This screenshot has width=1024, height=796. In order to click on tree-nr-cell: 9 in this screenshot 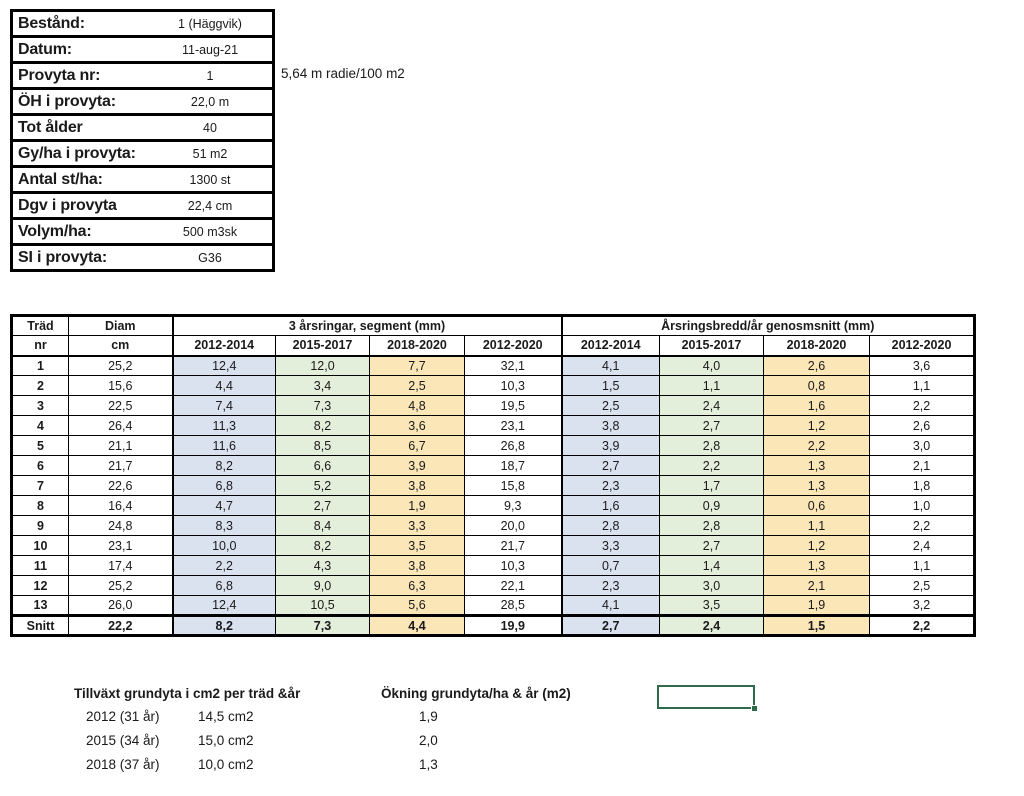, I will do `click(40, 525)`.